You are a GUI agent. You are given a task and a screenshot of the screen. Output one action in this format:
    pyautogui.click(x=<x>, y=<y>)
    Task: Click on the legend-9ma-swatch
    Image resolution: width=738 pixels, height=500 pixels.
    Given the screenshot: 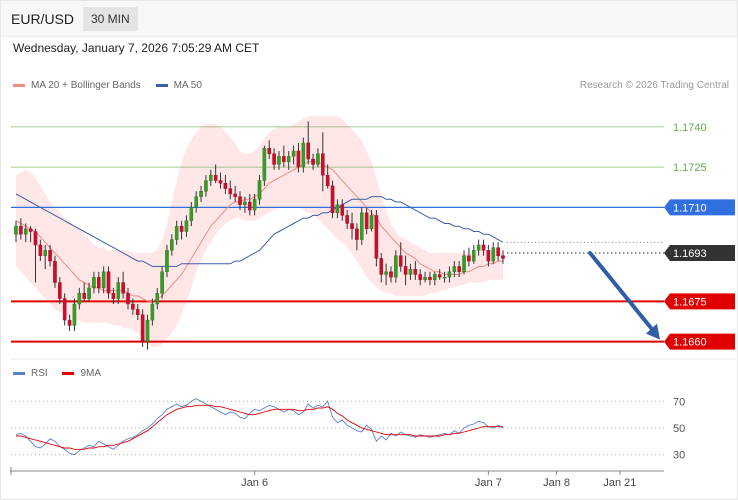 What is the action you would take?
    pyautogui.click(x=68, y=373)
    